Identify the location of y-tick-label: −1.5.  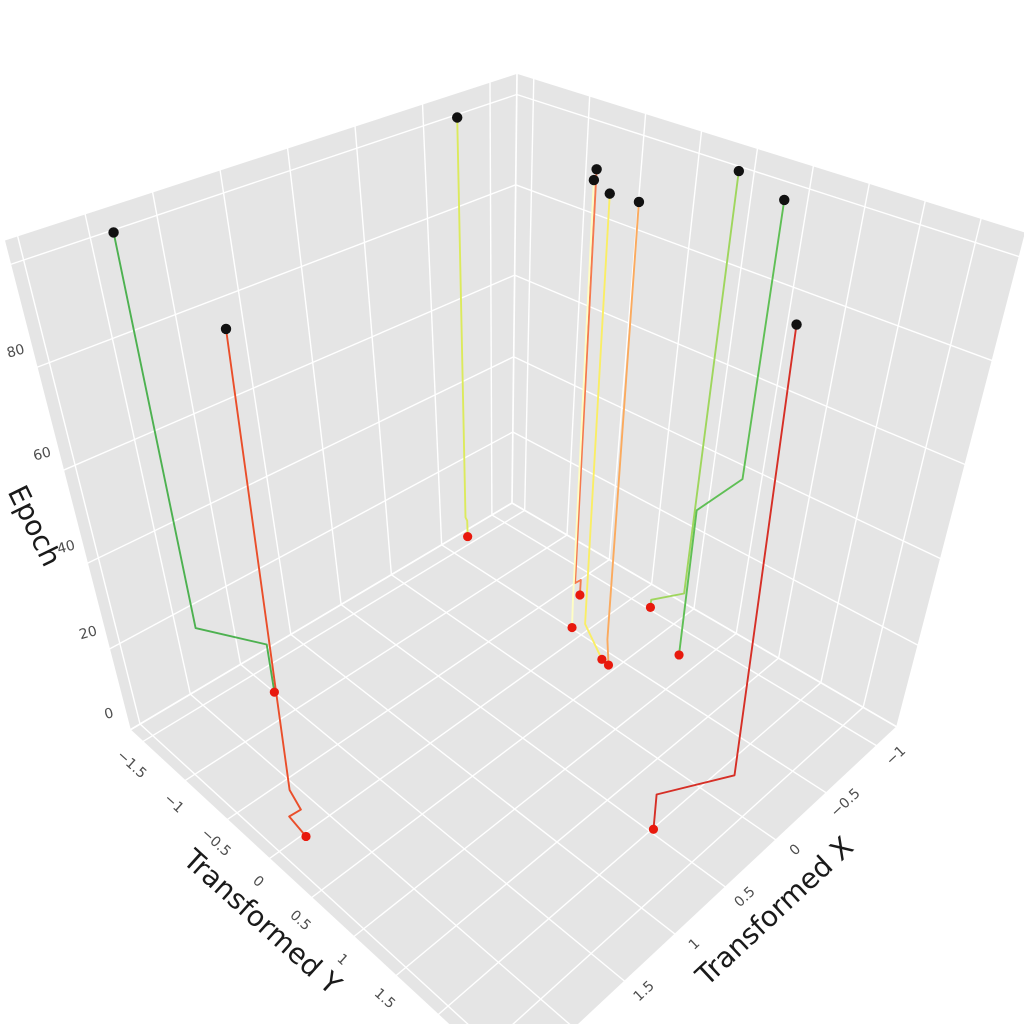
(131, 764).